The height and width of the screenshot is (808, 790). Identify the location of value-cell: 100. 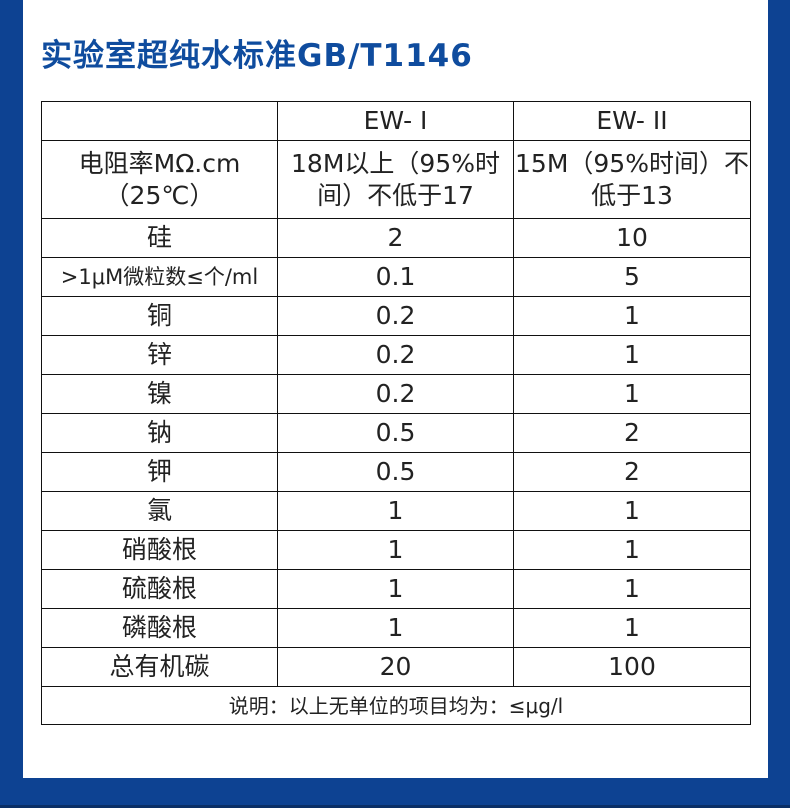
(632, 667).